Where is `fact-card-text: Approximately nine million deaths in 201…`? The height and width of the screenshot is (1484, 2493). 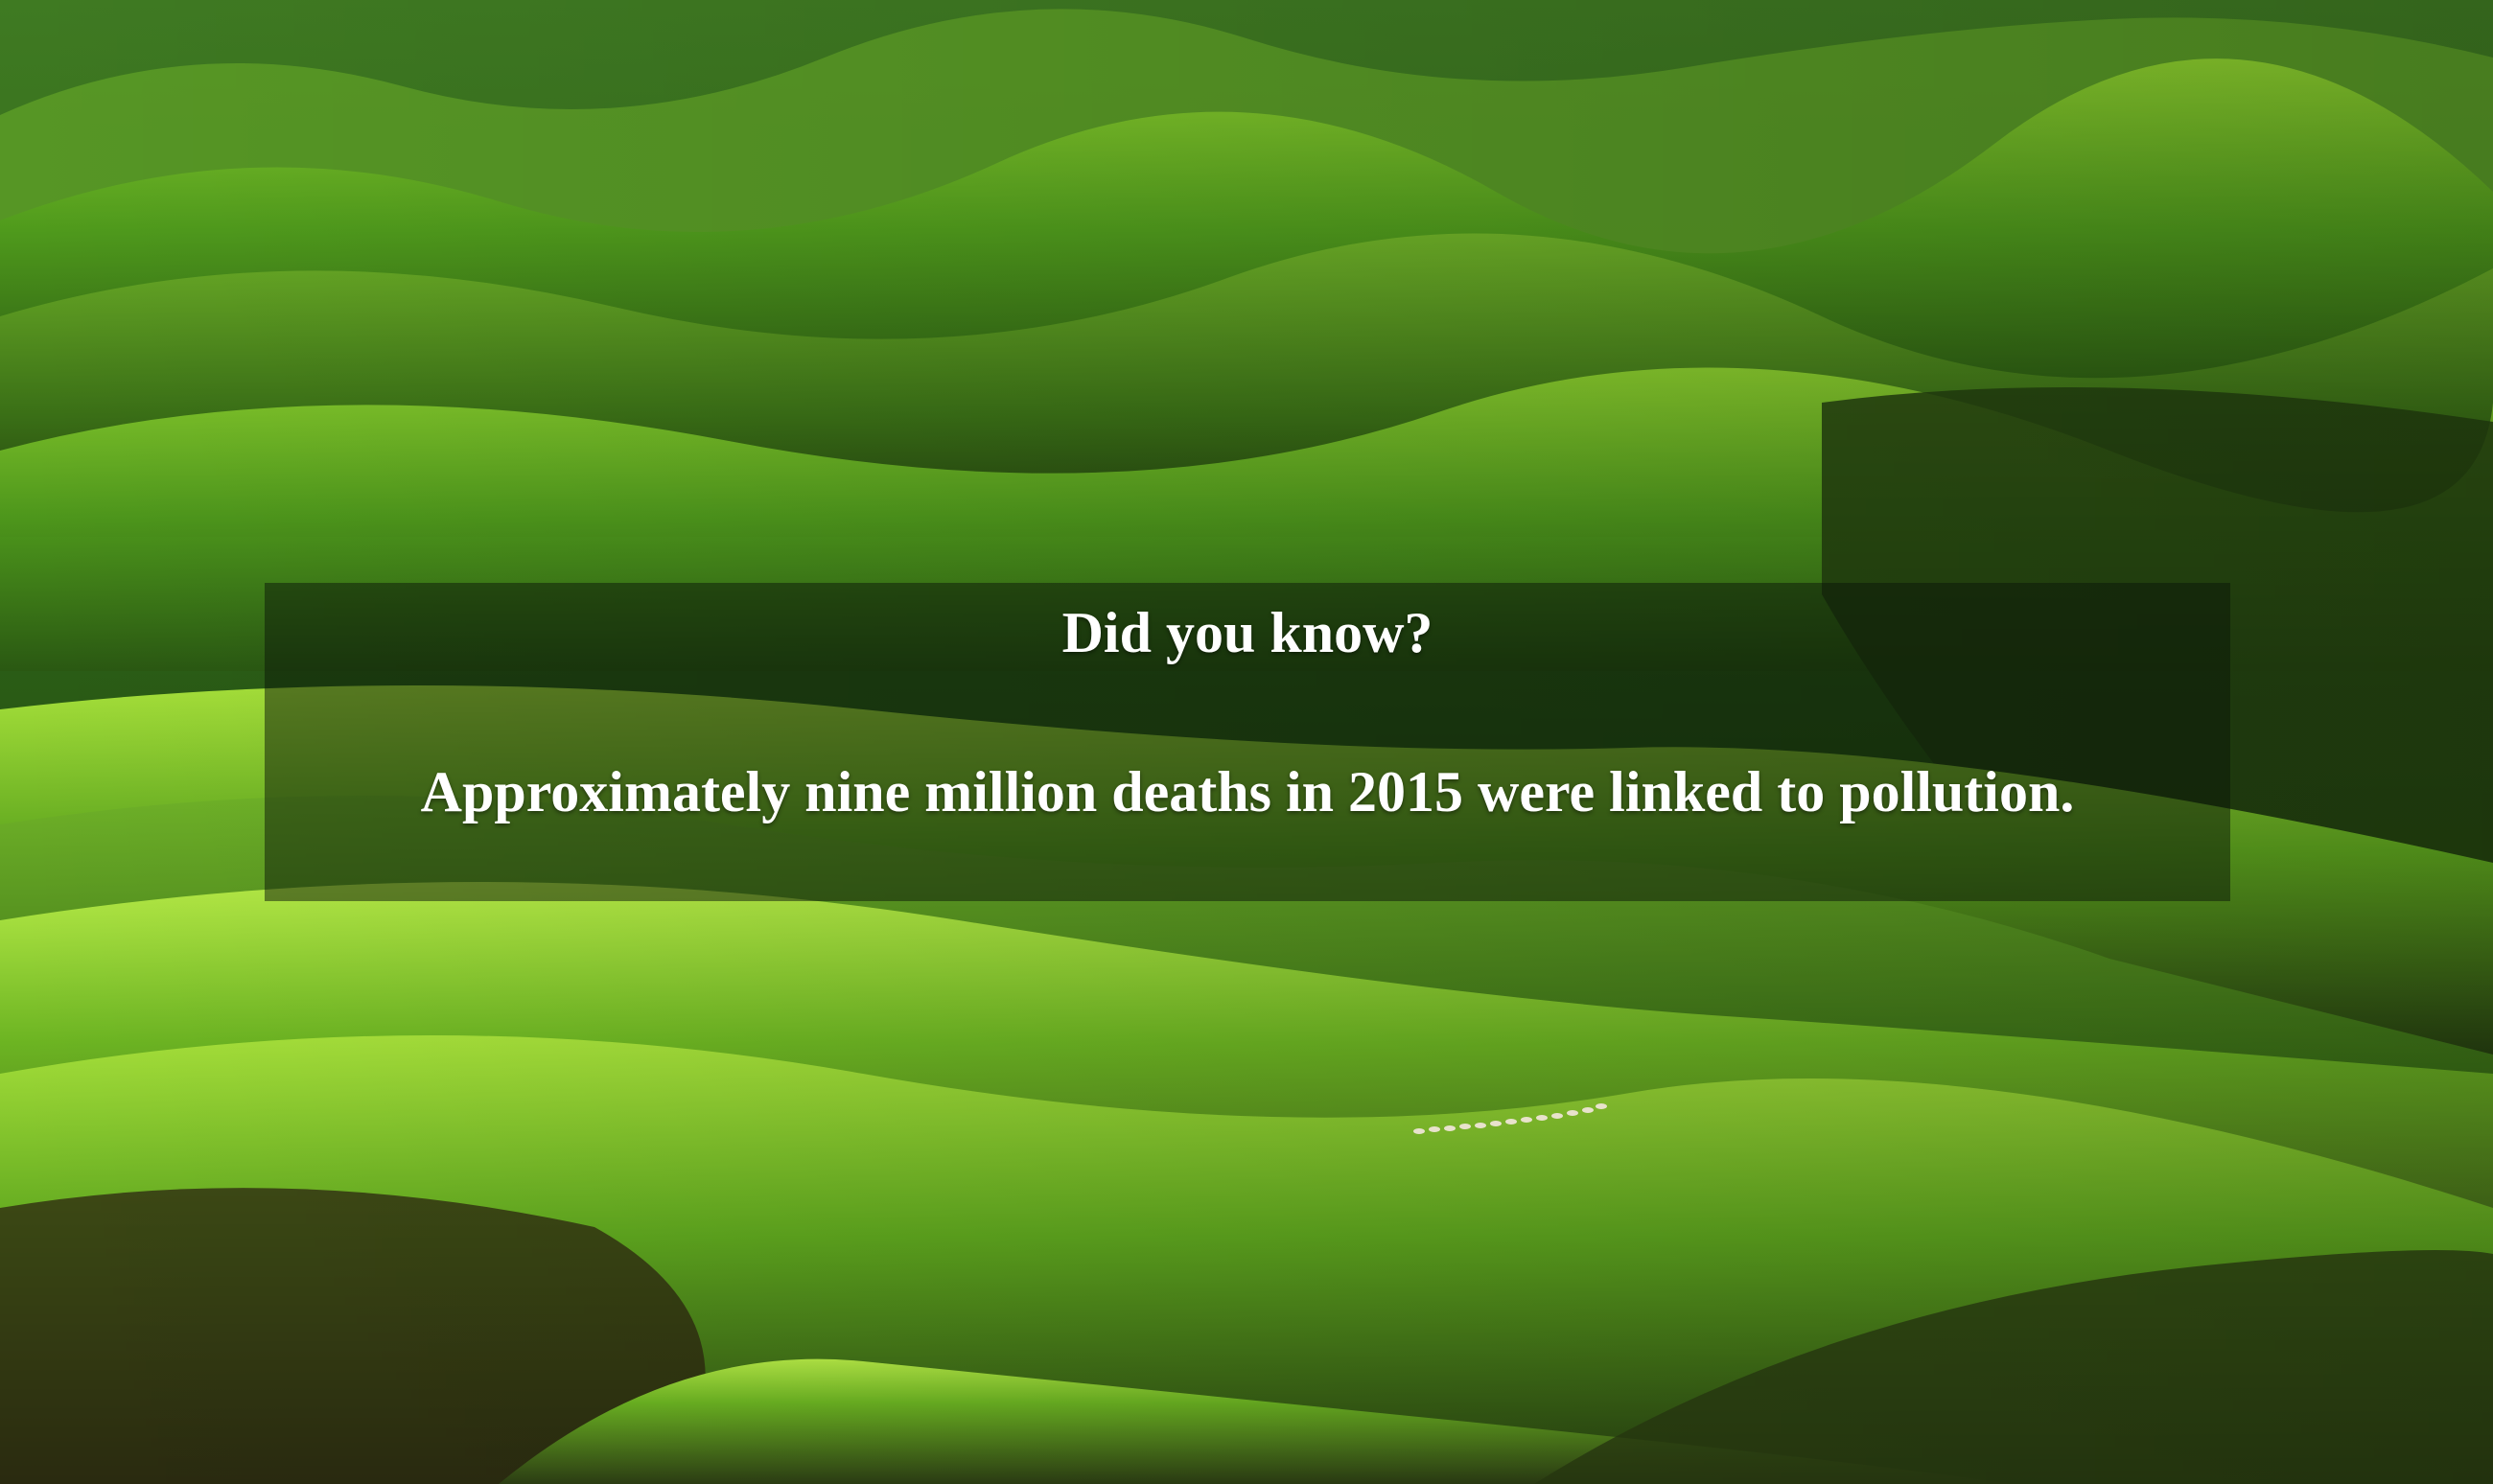
fact-card-text: Approximately nine million deaths in 201… is located at coordinates (1247, 792).